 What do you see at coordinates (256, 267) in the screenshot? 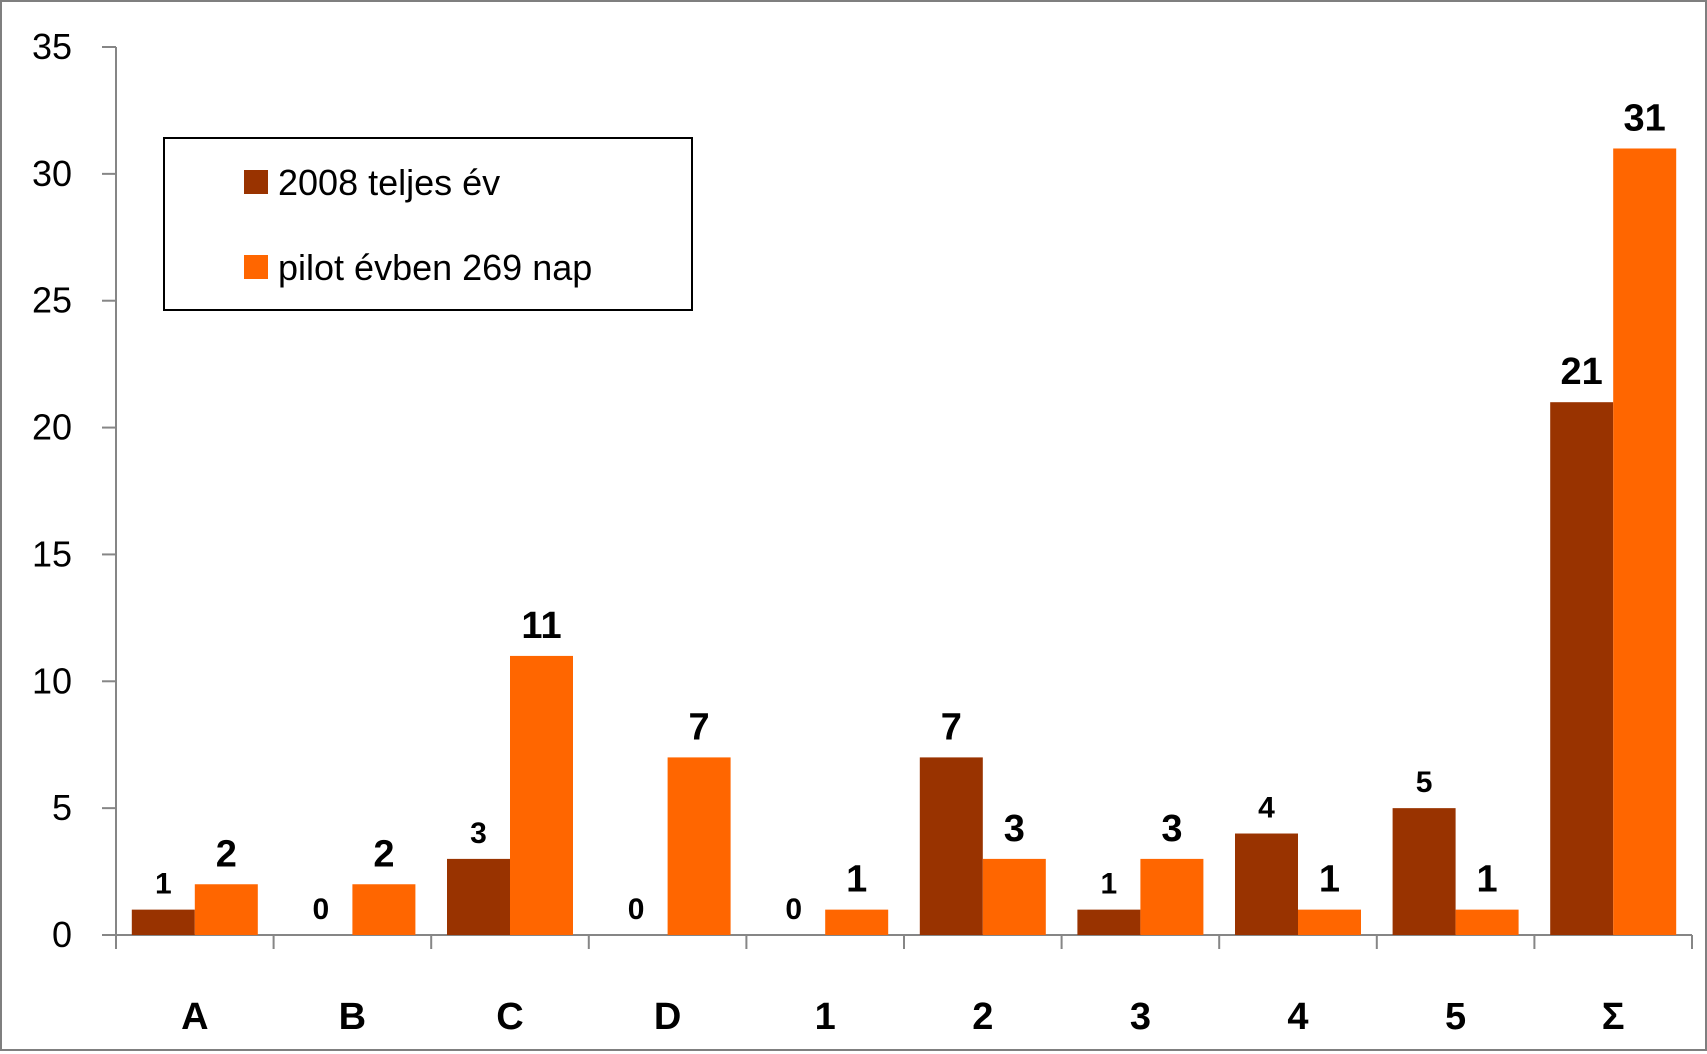
I see `legend-swatch-pilot` at bounding box center [256, 267].